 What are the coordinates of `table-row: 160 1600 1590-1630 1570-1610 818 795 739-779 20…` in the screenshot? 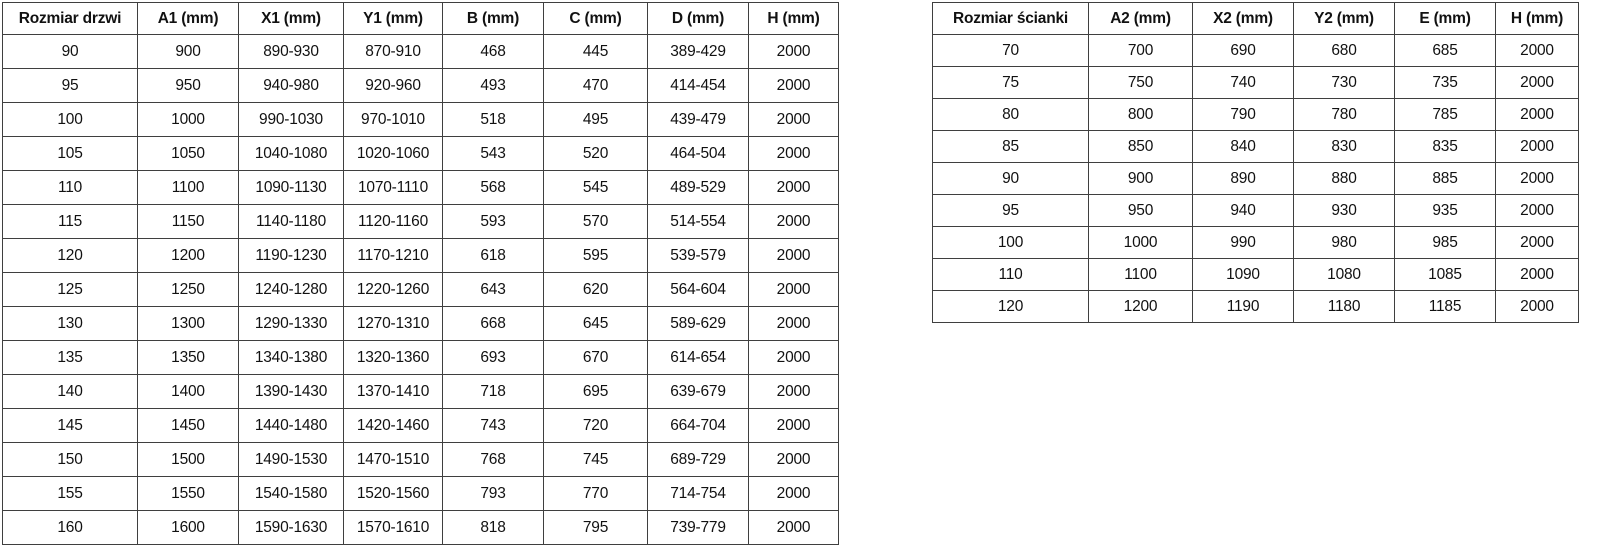 It's located at (420, 527).